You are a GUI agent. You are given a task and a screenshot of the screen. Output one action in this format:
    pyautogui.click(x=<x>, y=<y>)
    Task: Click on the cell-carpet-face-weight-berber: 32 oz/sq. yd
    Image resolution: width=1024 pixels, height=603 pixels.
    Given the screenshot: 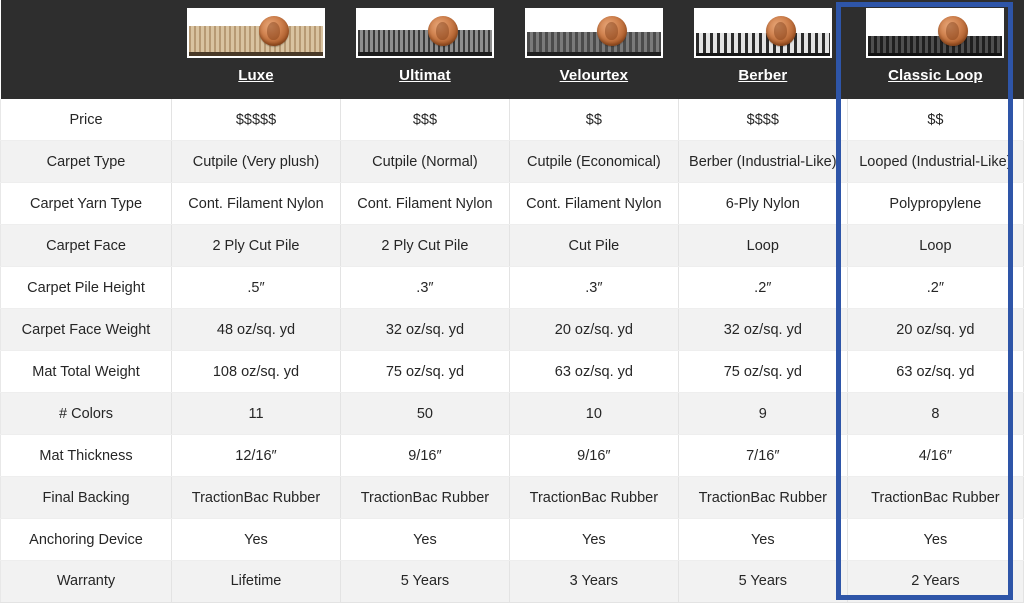 What is the action you would take?
    pyautogui.click(x=763, y=330)
    